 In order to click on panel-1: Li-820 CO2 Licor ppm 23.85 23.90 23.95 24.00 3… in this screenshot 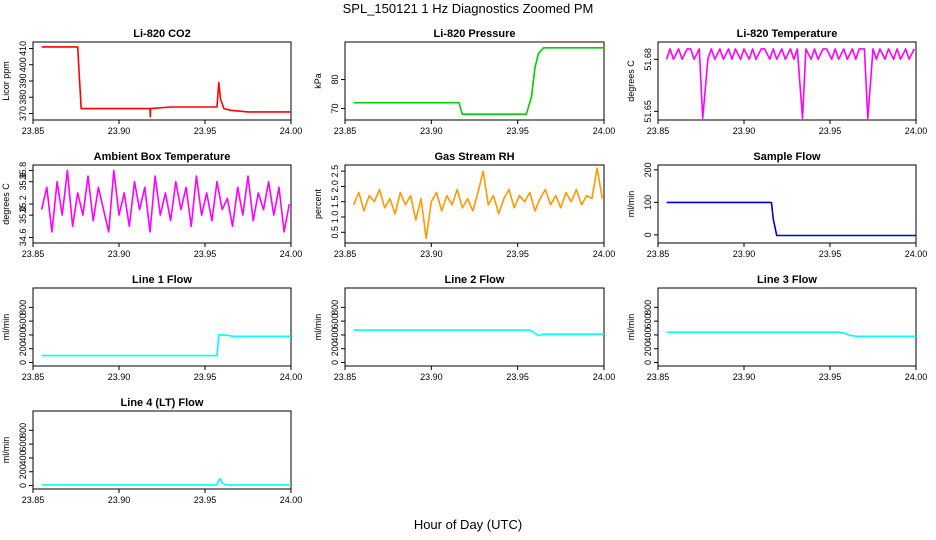, I will do `click(151, 82)`.